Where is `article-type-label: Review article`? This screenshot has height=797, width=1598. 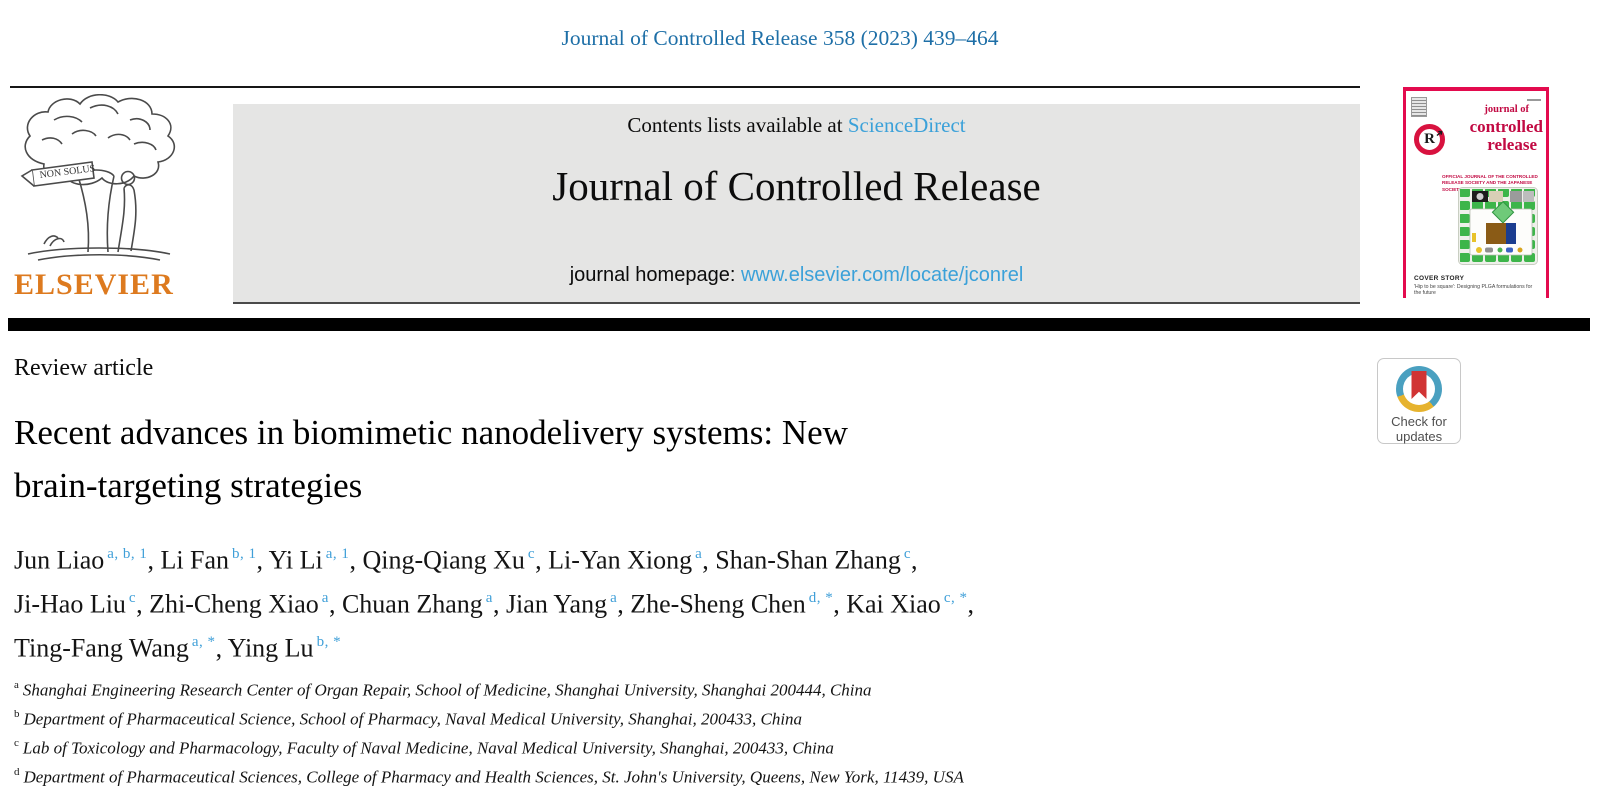 article-type-label: Review article is located at coordinates (84, 368).